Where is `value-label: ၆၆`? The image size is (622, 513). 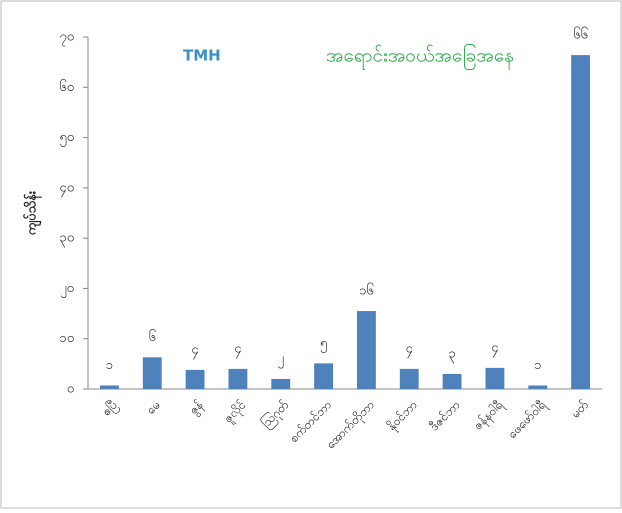
value-label: ၆၆ is located at coordinates (580, 35).